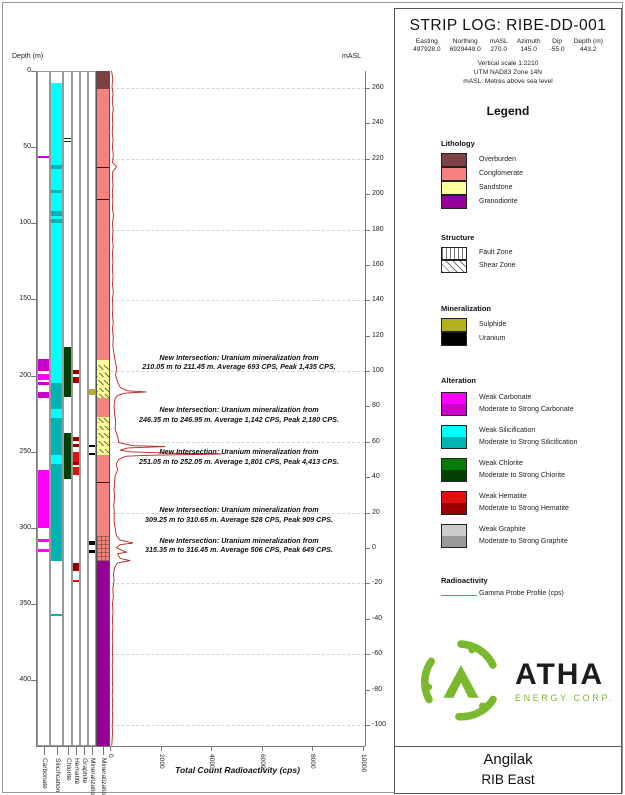  I want to click on legend-section-title: Radioactivity, so click(464, 580).